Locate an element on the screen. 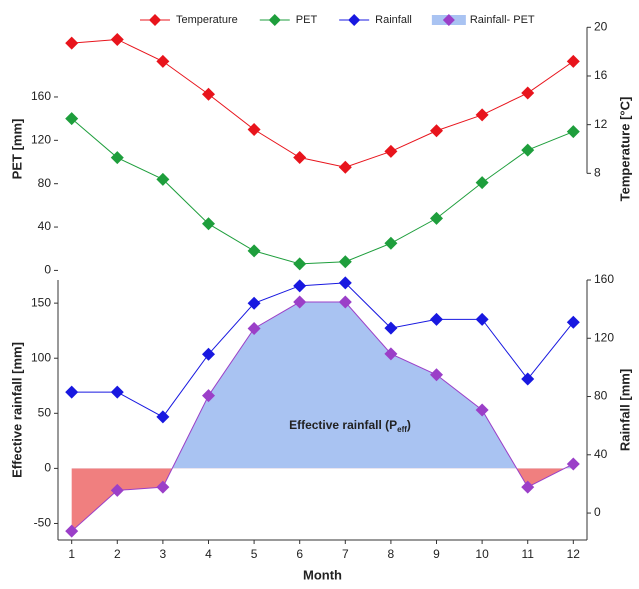 The width and height of the screenshot is (639, 589). legend-label: Rainfall is located at coordinates (393, 20).